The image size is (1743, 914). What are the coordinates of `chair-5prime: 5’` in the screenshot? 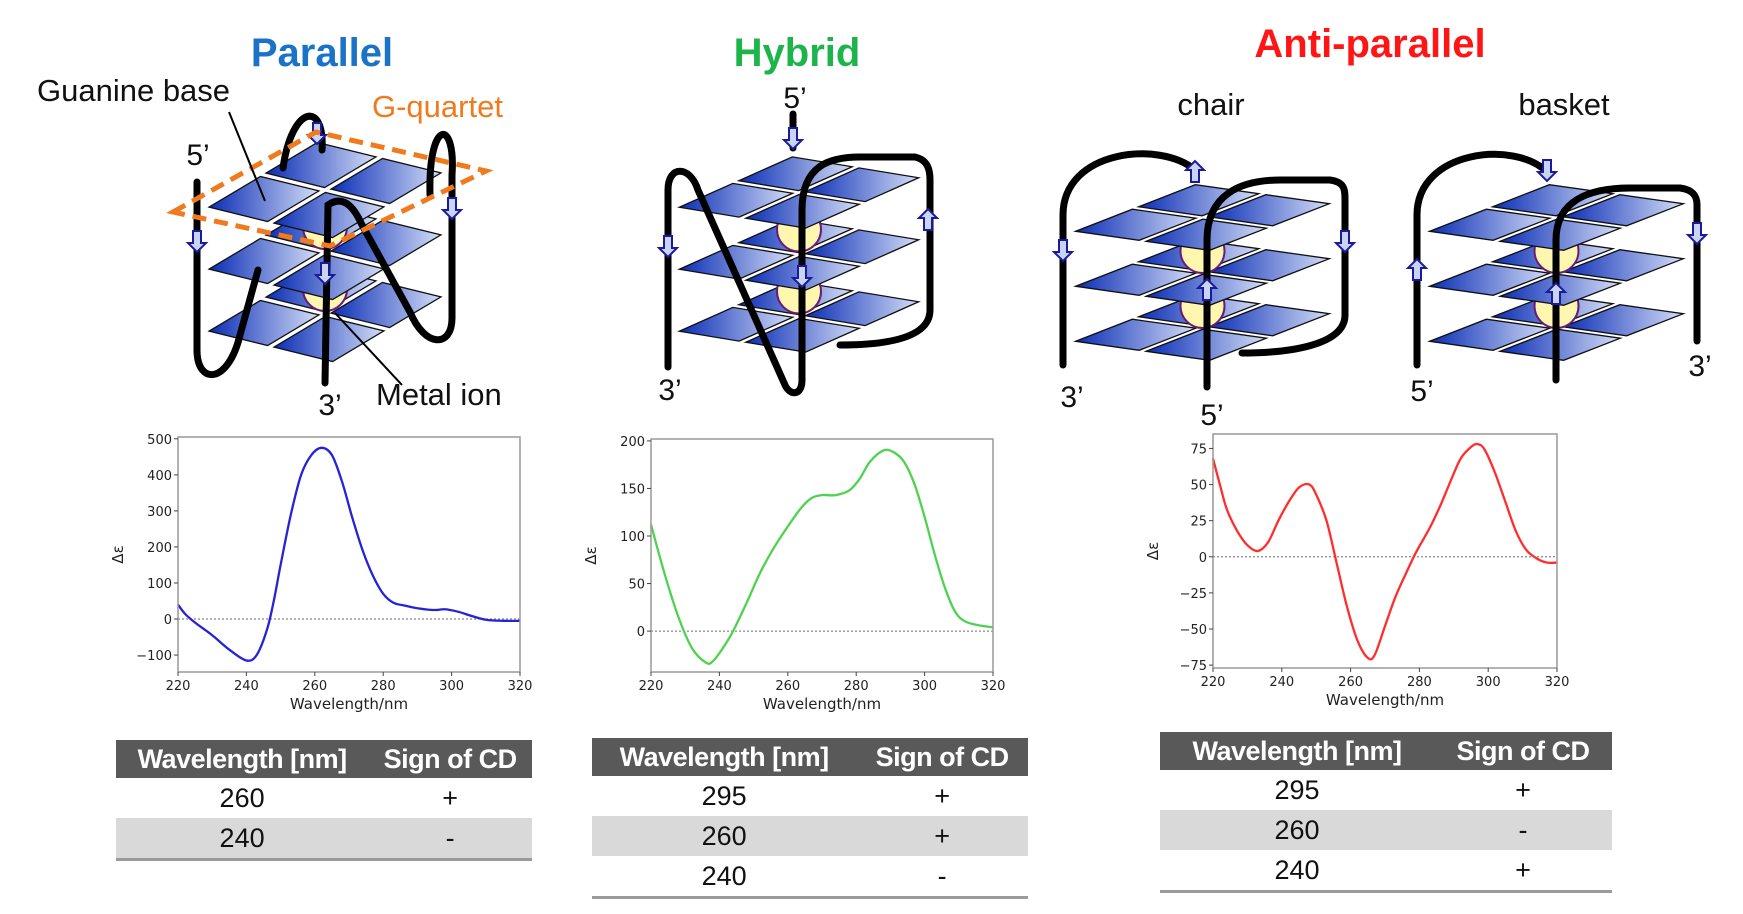 It's located at (1211, 415).